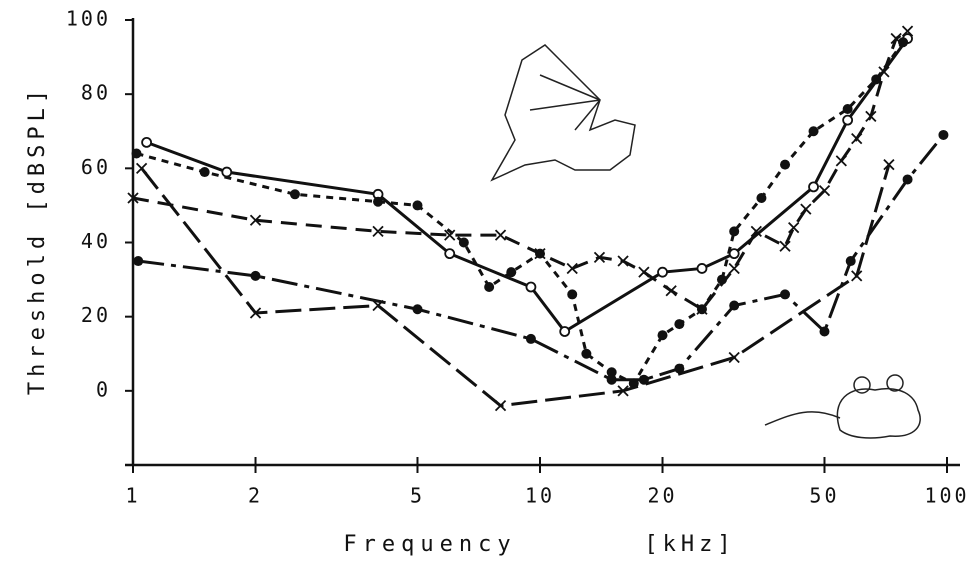  Describe the element at coordinates (96, 241) in the screenshot. I see `y-tick-label: 40` at that location.